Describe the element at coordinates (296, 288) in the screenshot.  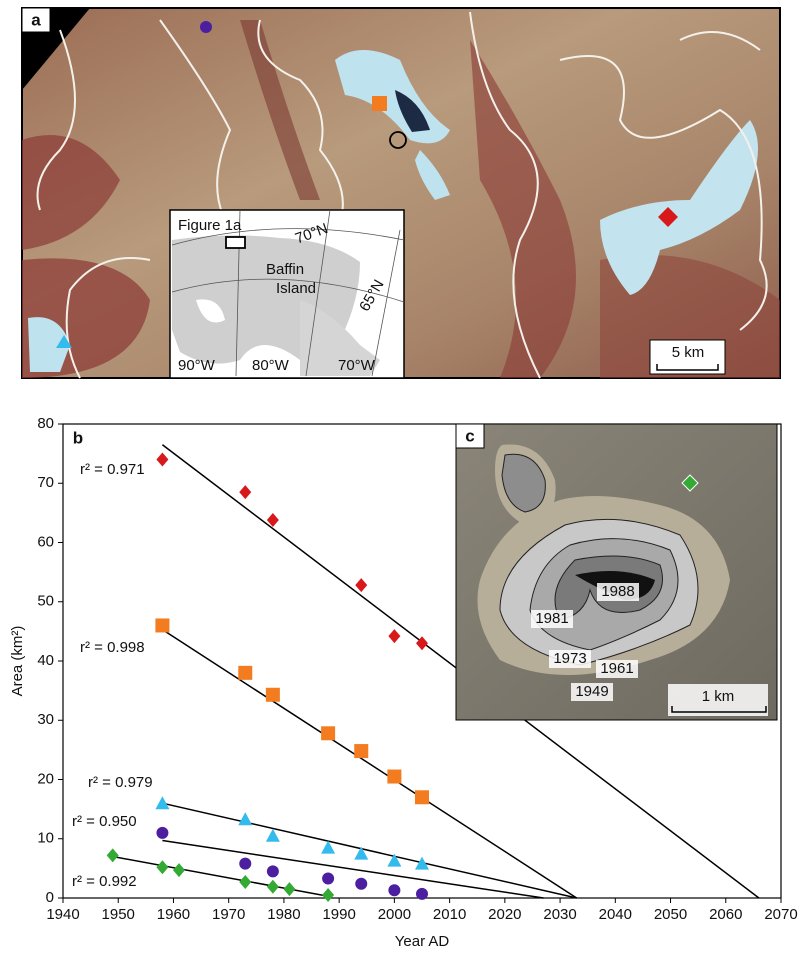
I see `place-label: Island` at that location.